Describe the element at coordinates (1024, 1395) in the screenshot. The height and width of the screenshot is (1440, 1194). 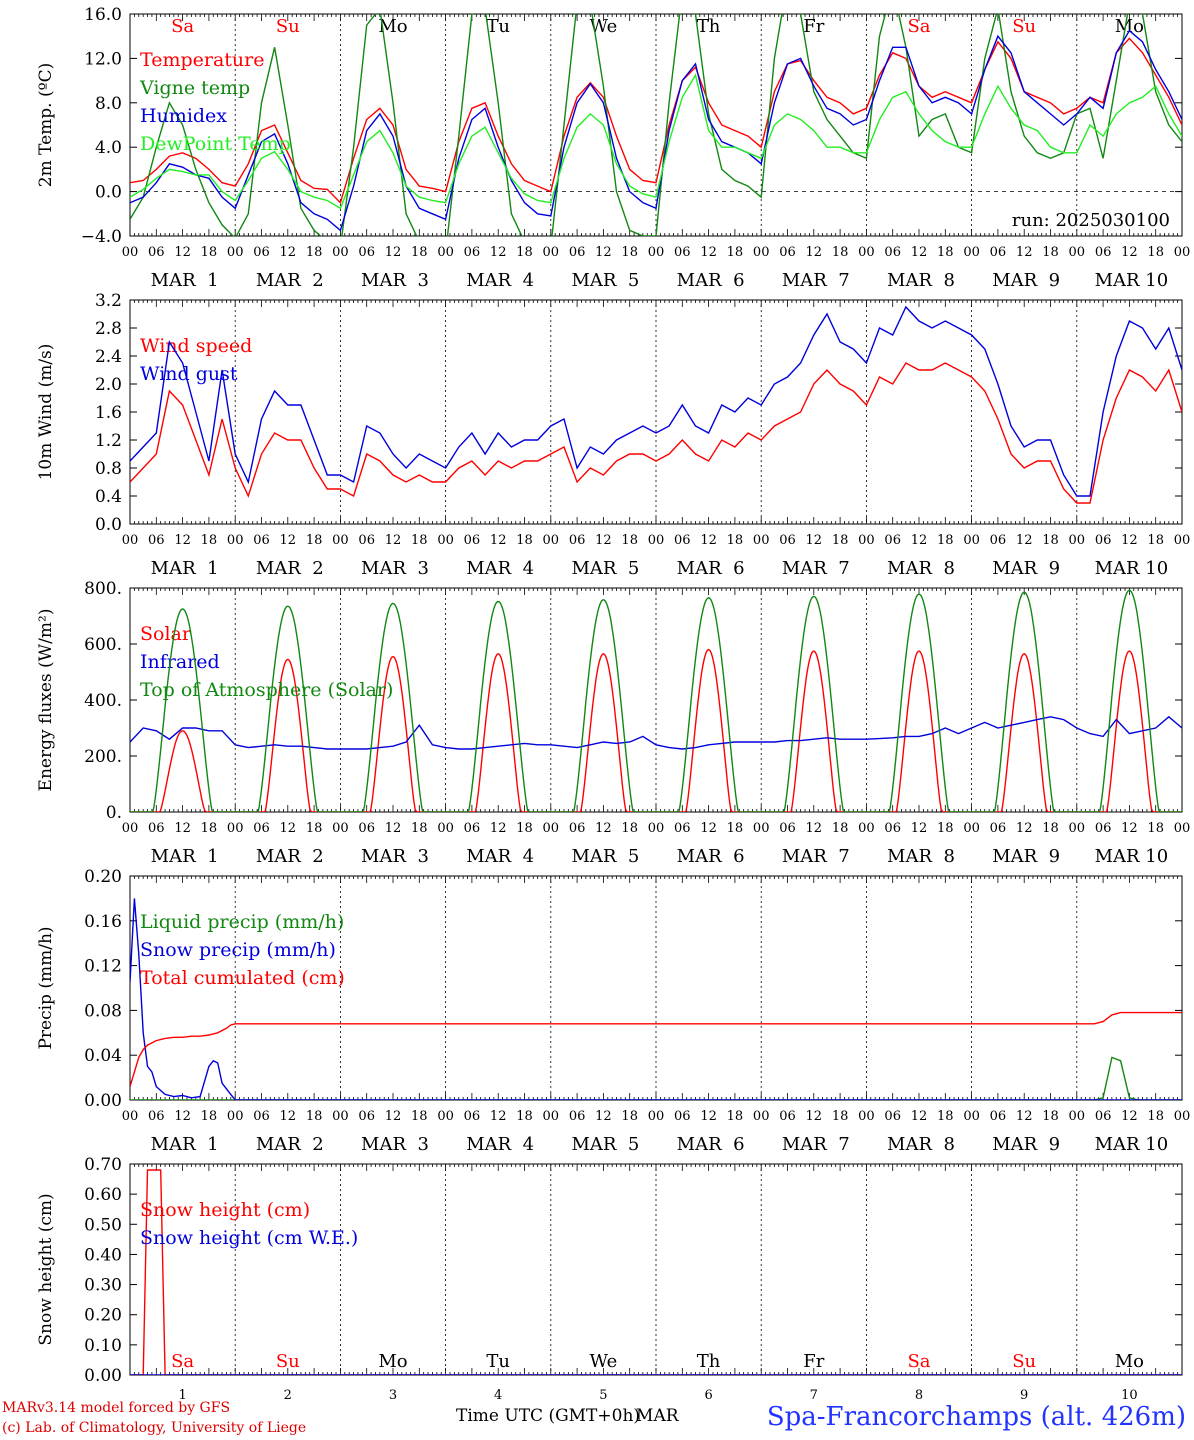
I see `day-number-label: 9` at that location.